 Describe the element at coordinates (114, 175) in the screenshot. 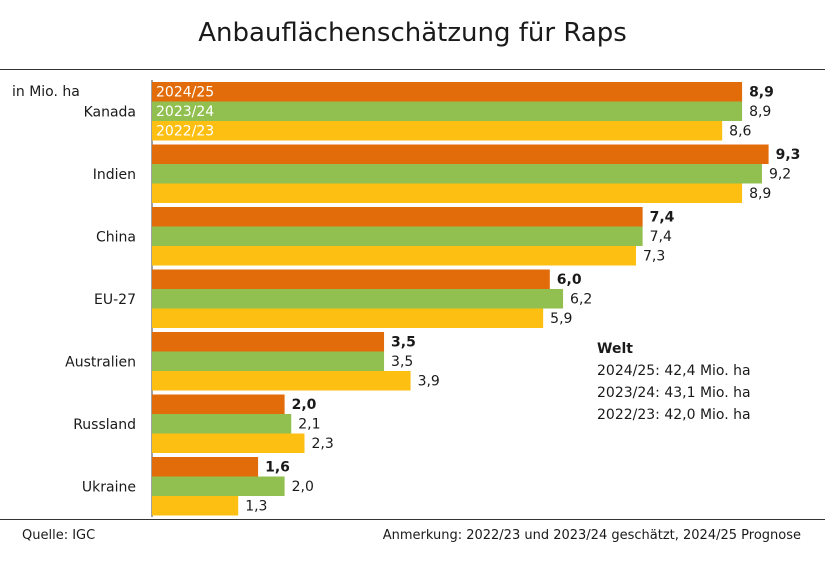

I see `category-label: Indien` at that location.